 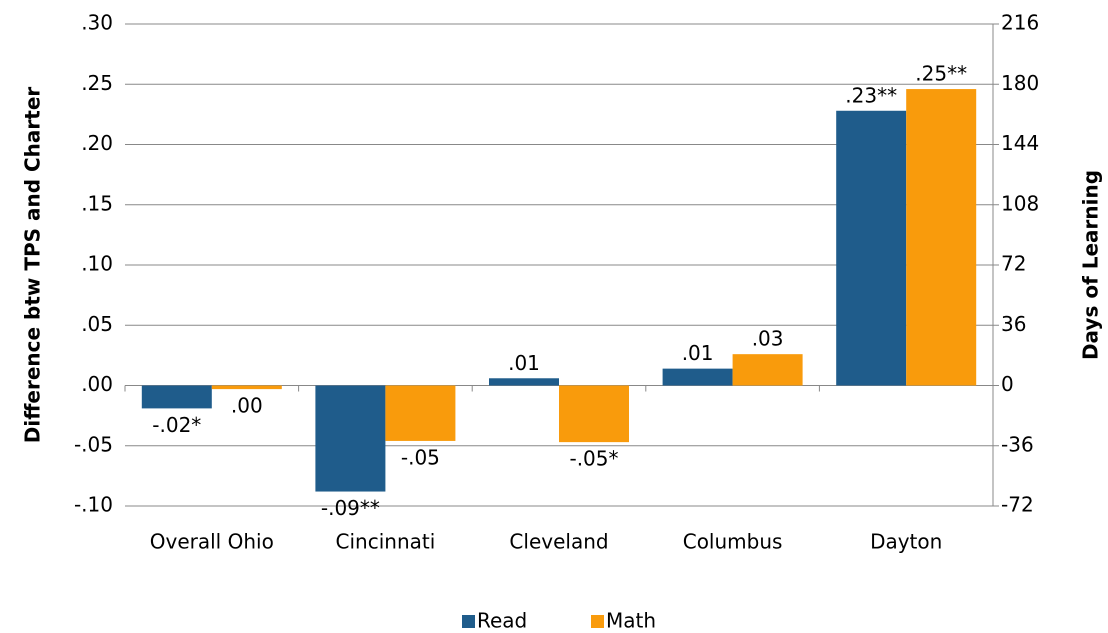 What do you see at coordinates (97, 83) in the screenshot?
I see `y-tick-label: .25` at bounding box center [97, 83].